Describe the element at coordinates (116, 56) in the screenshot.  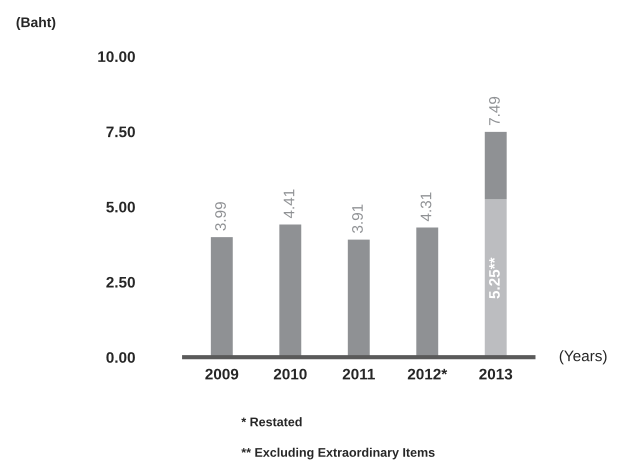
I see `y-tick-label: 10.00` at that location.